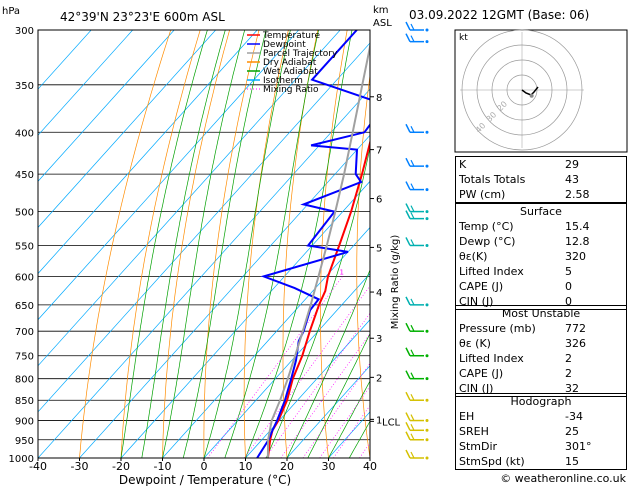 The image size is (629, 486). Describe the element at coordinates (541, 226) in the screenshot. I see `table-row: Temp (°C) 15.4` at that location.